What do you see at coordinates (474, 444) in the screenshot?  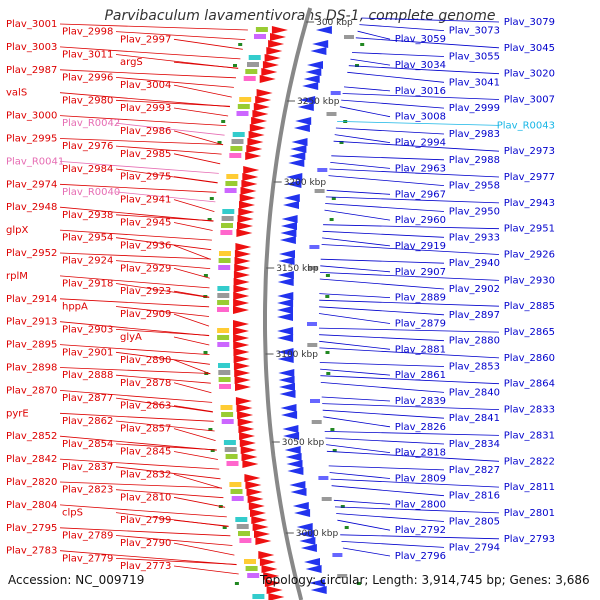 I see `gene-label-right: Plav_2834` at bounding box center [474, 444].